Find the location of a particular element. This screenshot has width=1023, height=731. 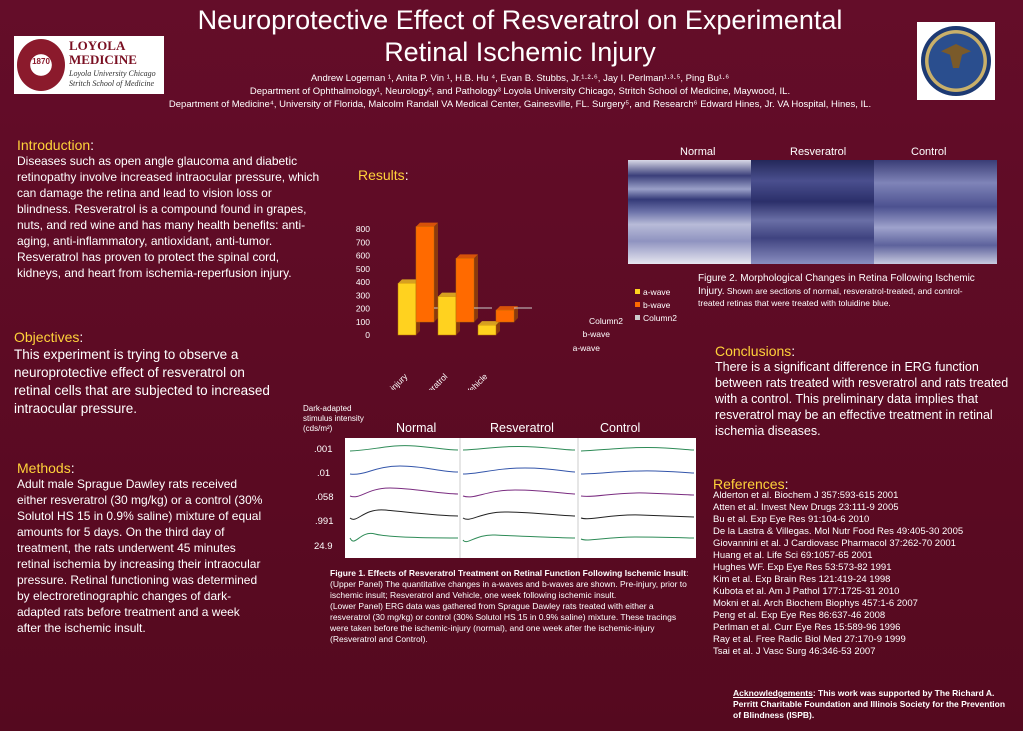

intensity-label: .001 is located at coordinates (323, 449).